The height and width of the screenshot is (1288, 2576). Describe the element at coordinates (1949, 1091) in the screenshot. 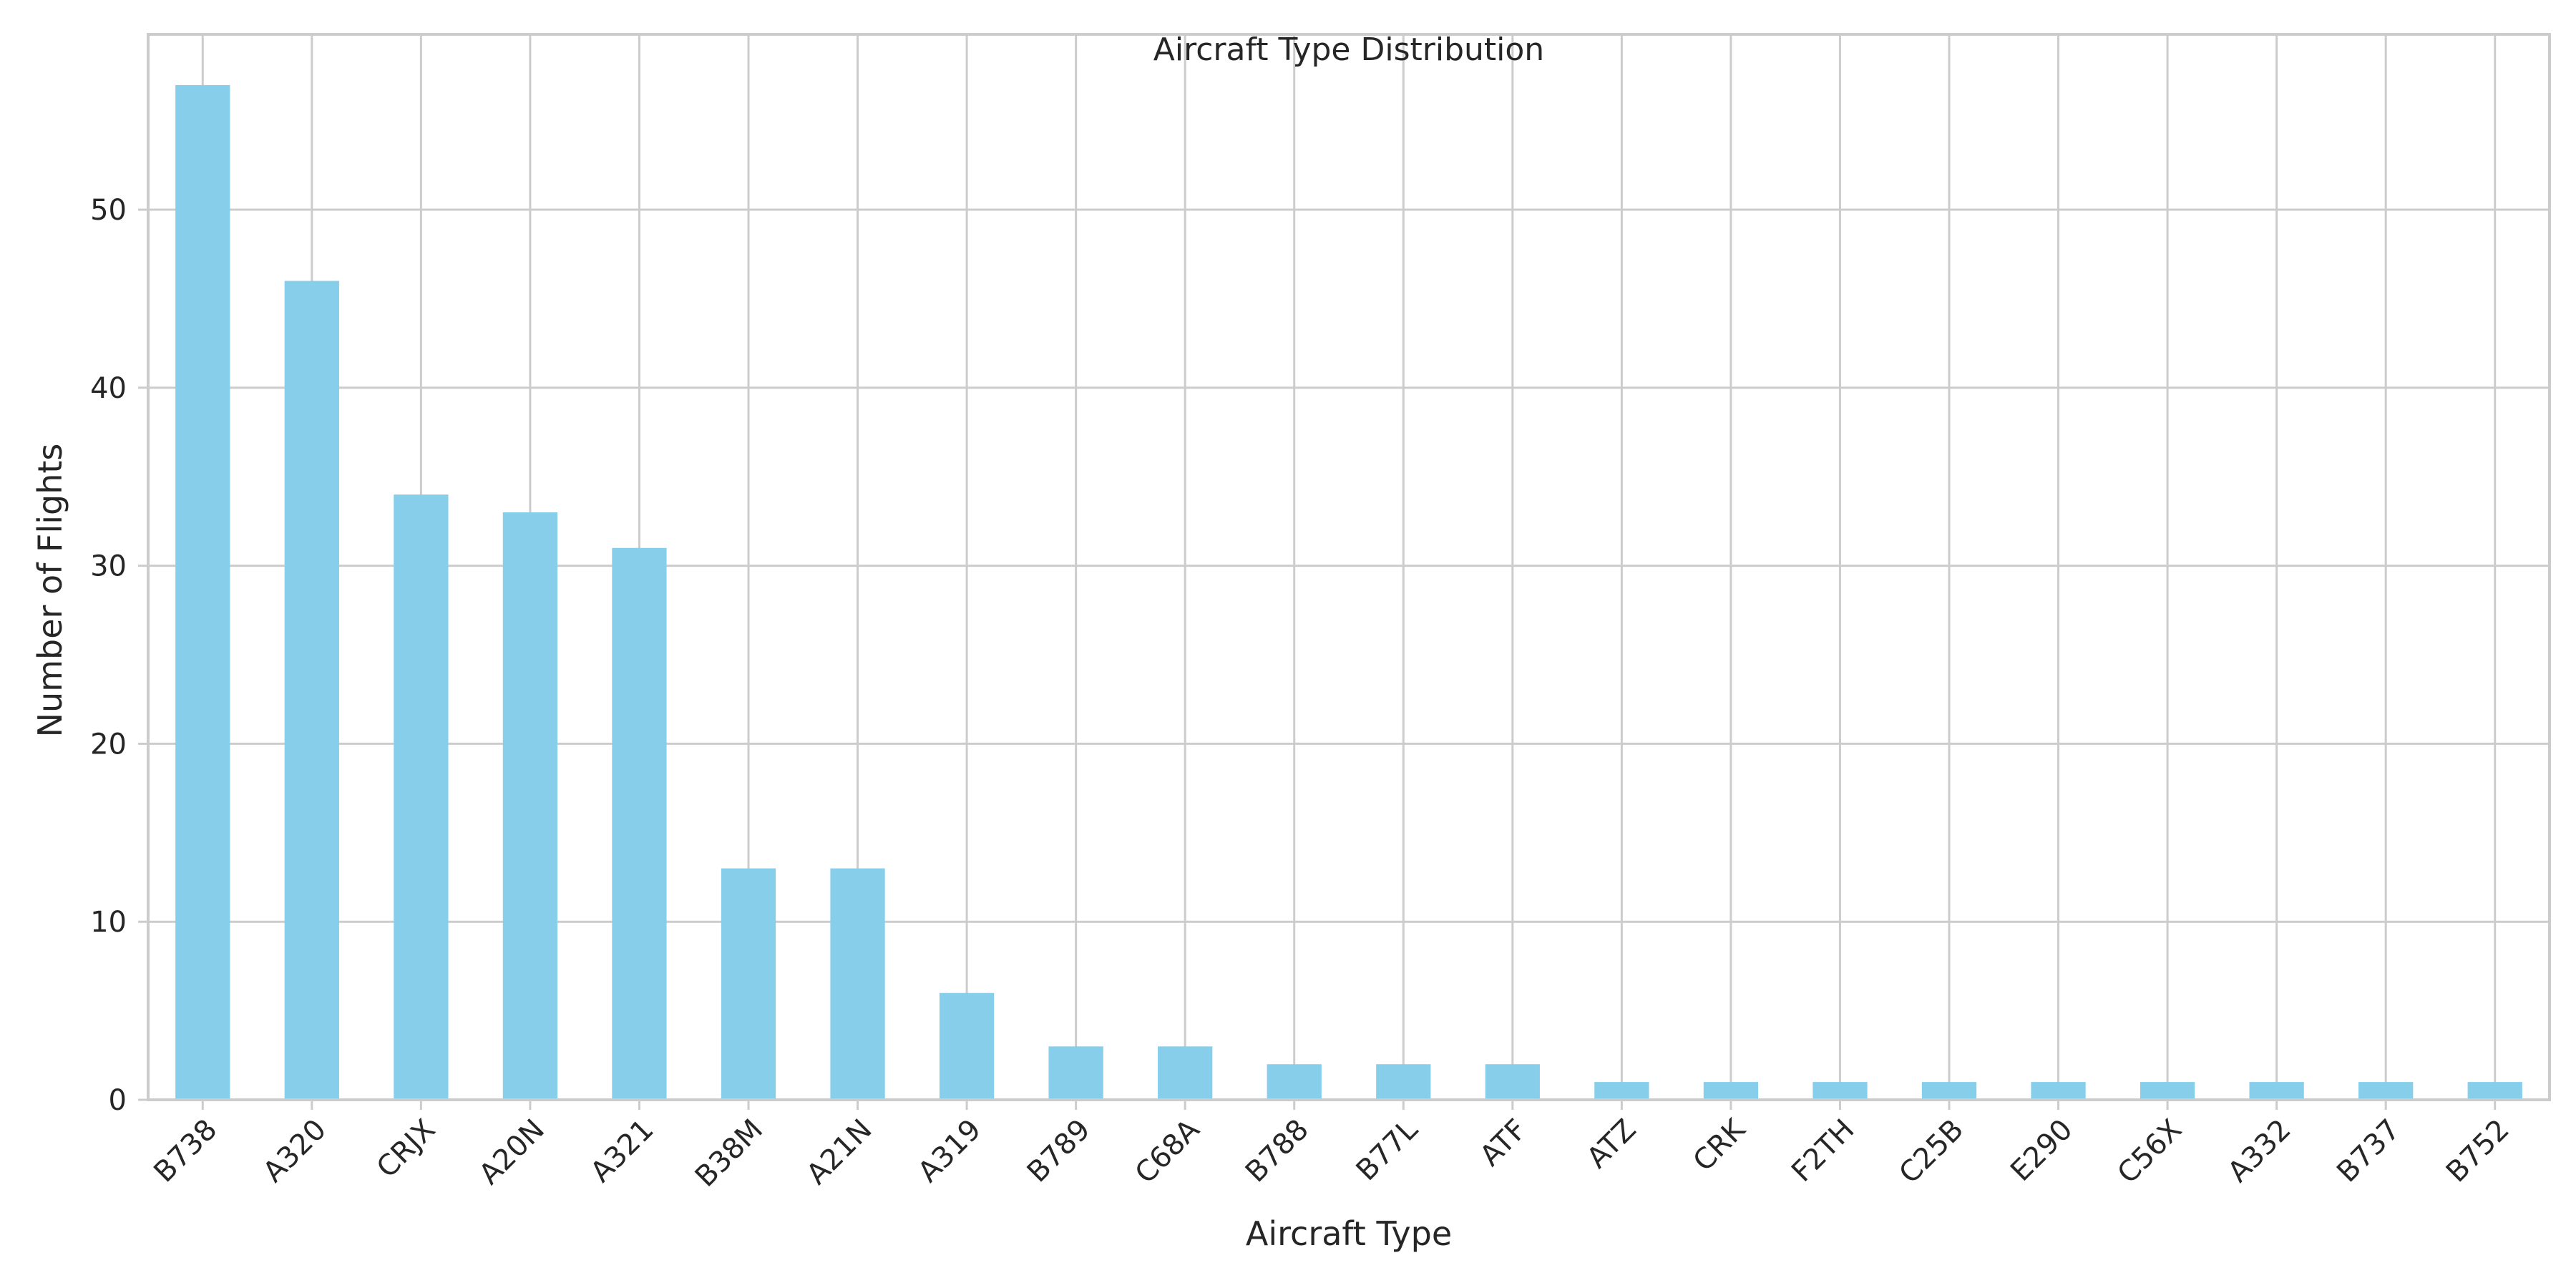

I see `bar-c25b` at that location.